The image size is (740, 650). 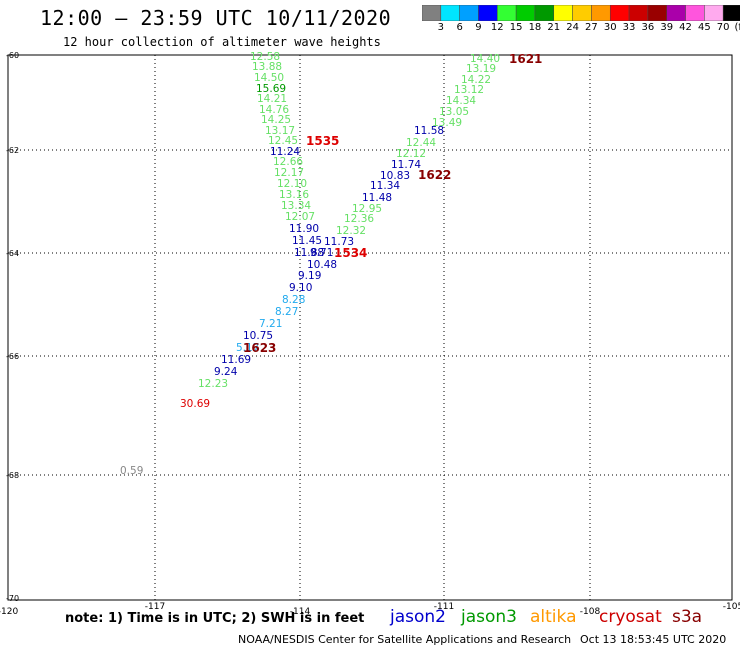 What do you see at coordinates (418, 617) in the screenshot?
I see `legend-jason2: jason2` at bounding box center [418, 617].